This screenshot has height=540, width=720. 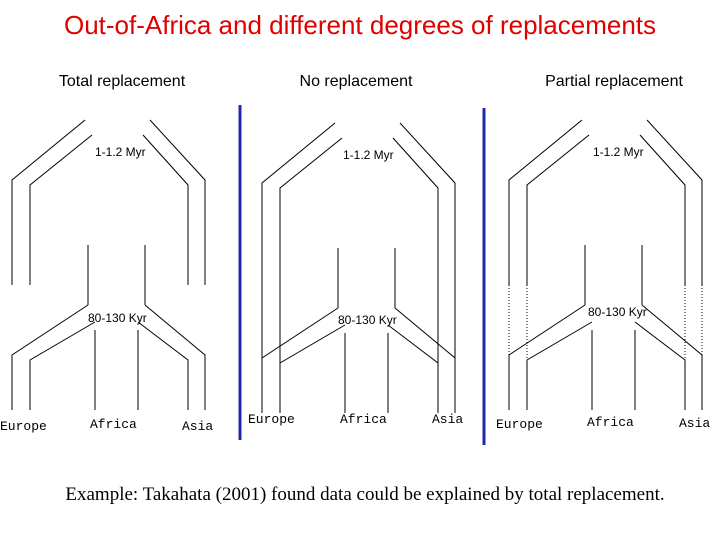 I want to click on tree-partial, so click(x=605, y=265).